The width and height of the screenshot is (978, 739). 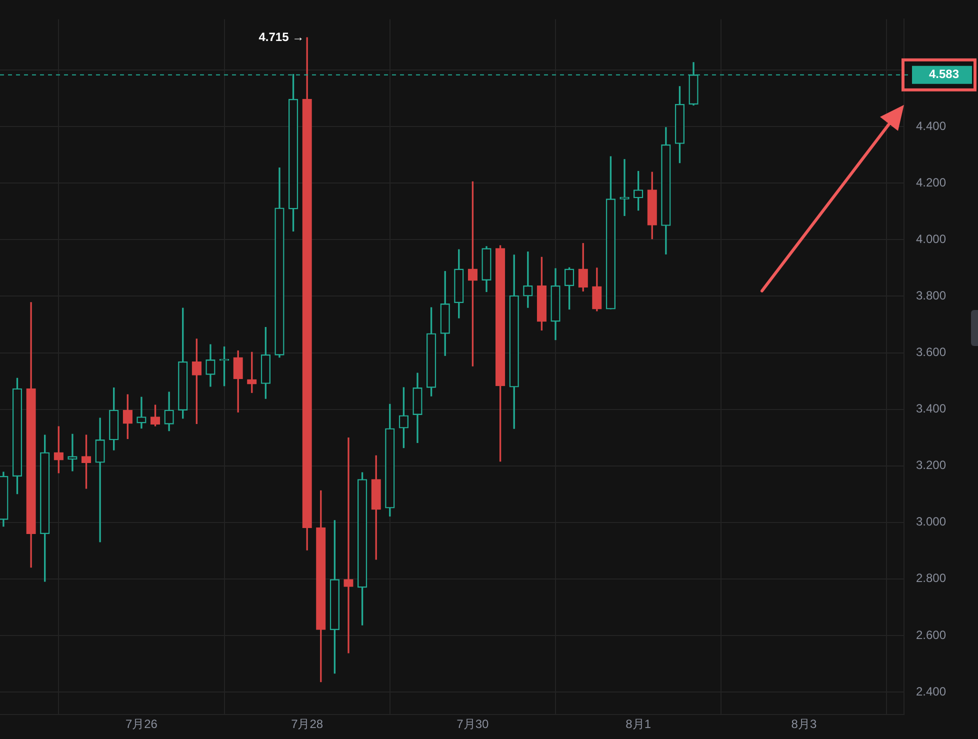 What do you see at coordinates (931, 352) in the screenshot?
I see `y-tick-label: 3.600` at bounding box center [931, 352].